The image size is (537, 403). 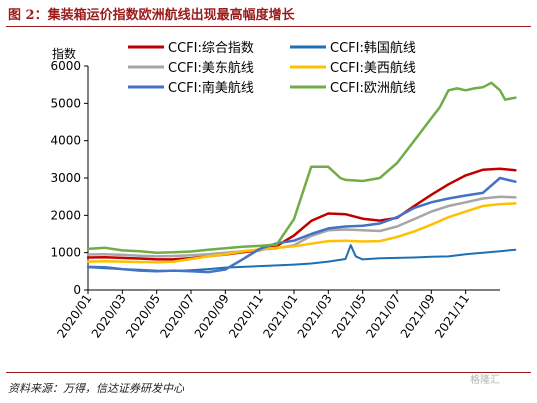 I want to click on y-tick-label: 2000, so click(x=65, y=215).